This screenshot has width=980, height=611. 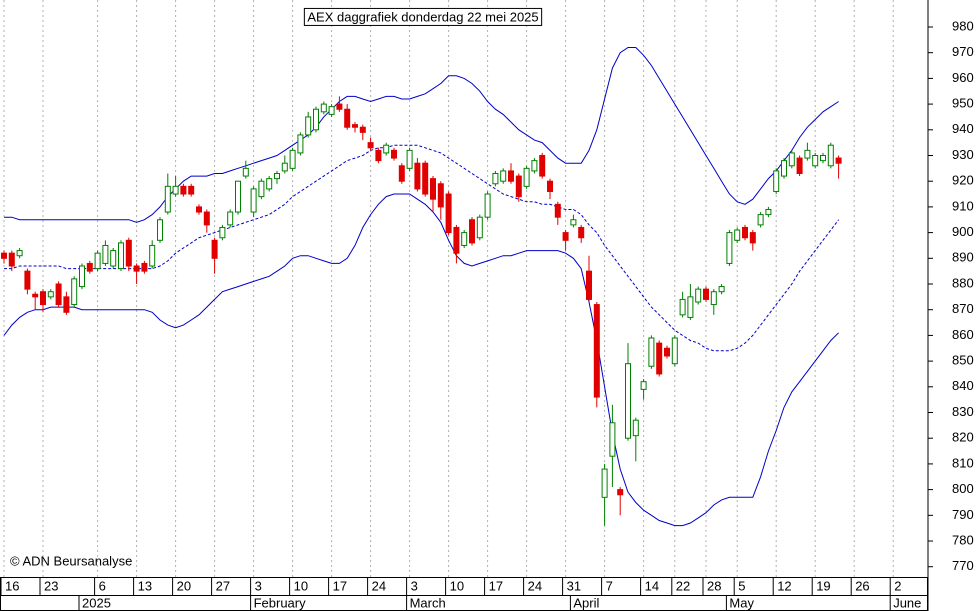 I want to click on y-tick-label: 920, so click(x=963, y=180).